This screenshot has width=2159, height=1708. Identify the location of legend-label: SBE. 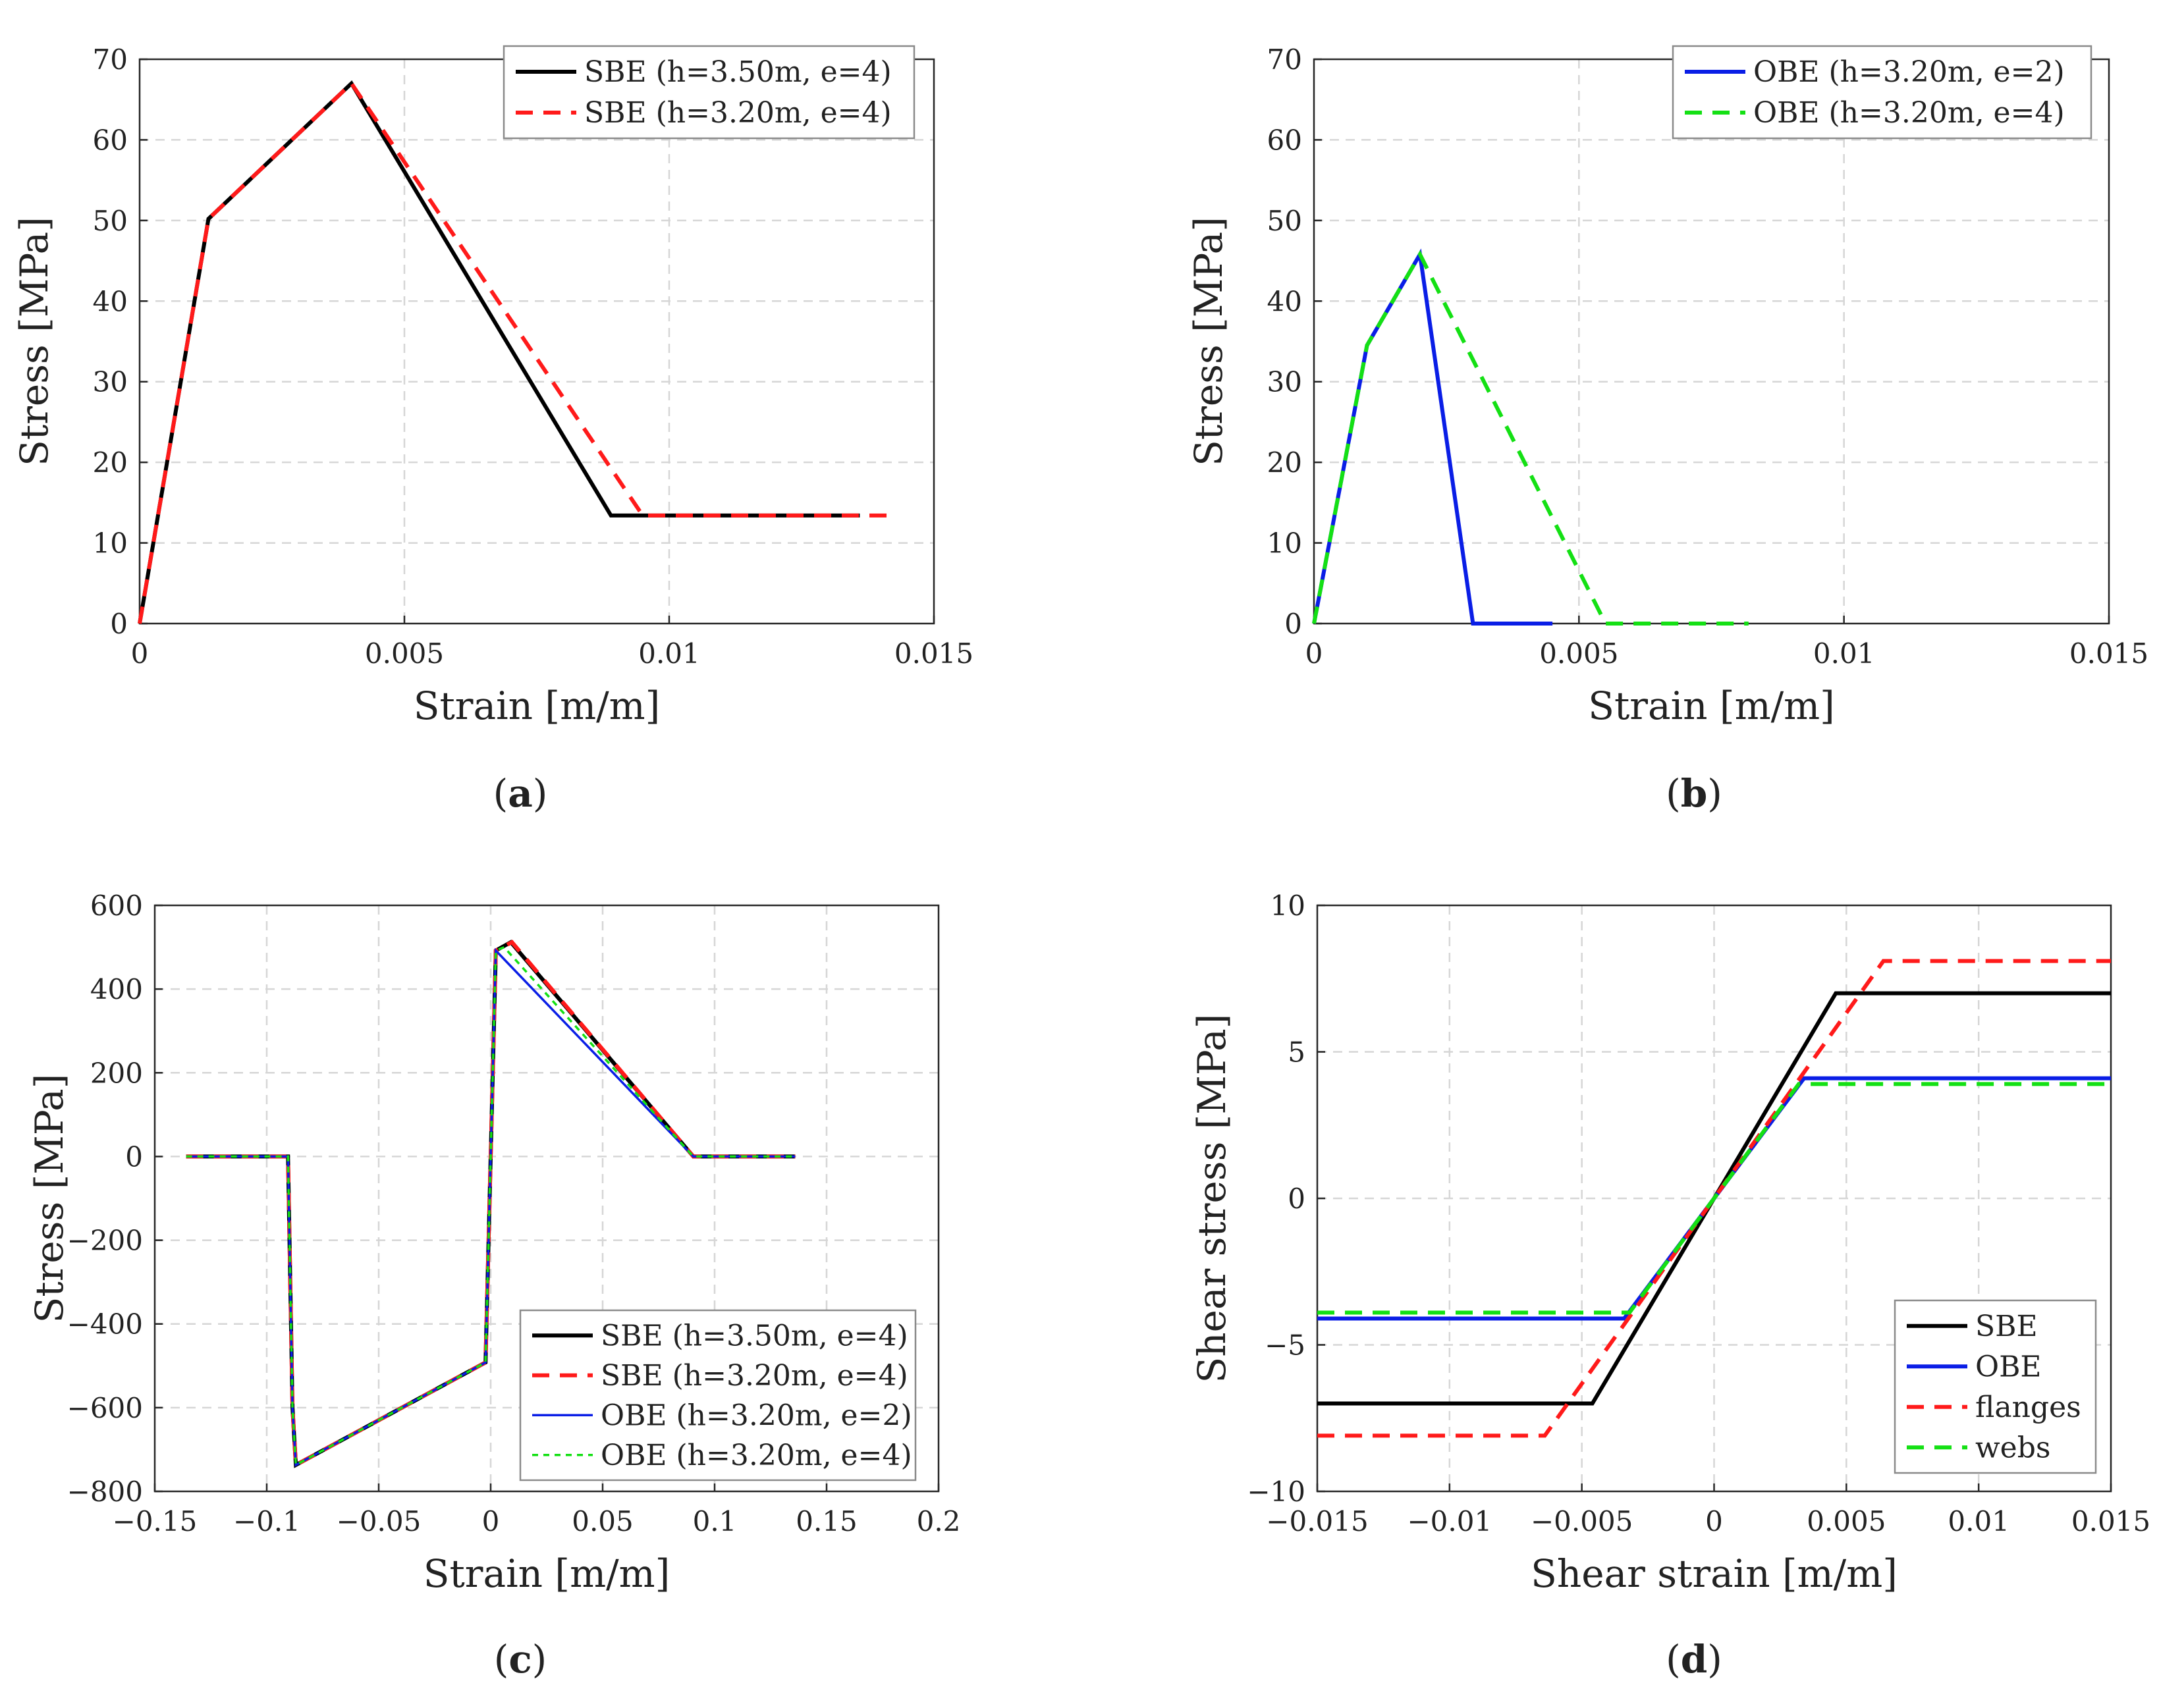
(2007, 1326).